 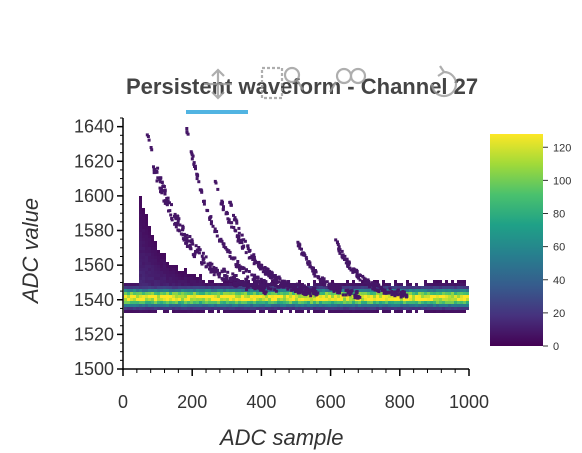 What do you see at coordinates (272, 83) in the screenshot?
I see `box-zoom-icon` at bounding box center [272, 83].